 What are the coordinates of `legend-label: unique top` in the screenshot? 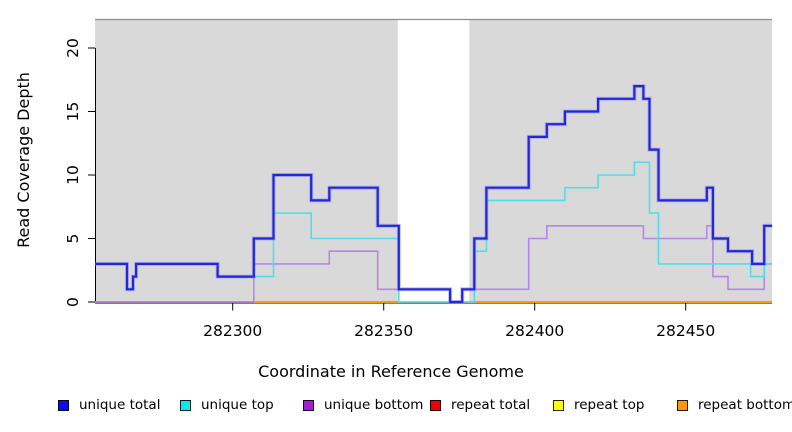 It's located at (237, 405).